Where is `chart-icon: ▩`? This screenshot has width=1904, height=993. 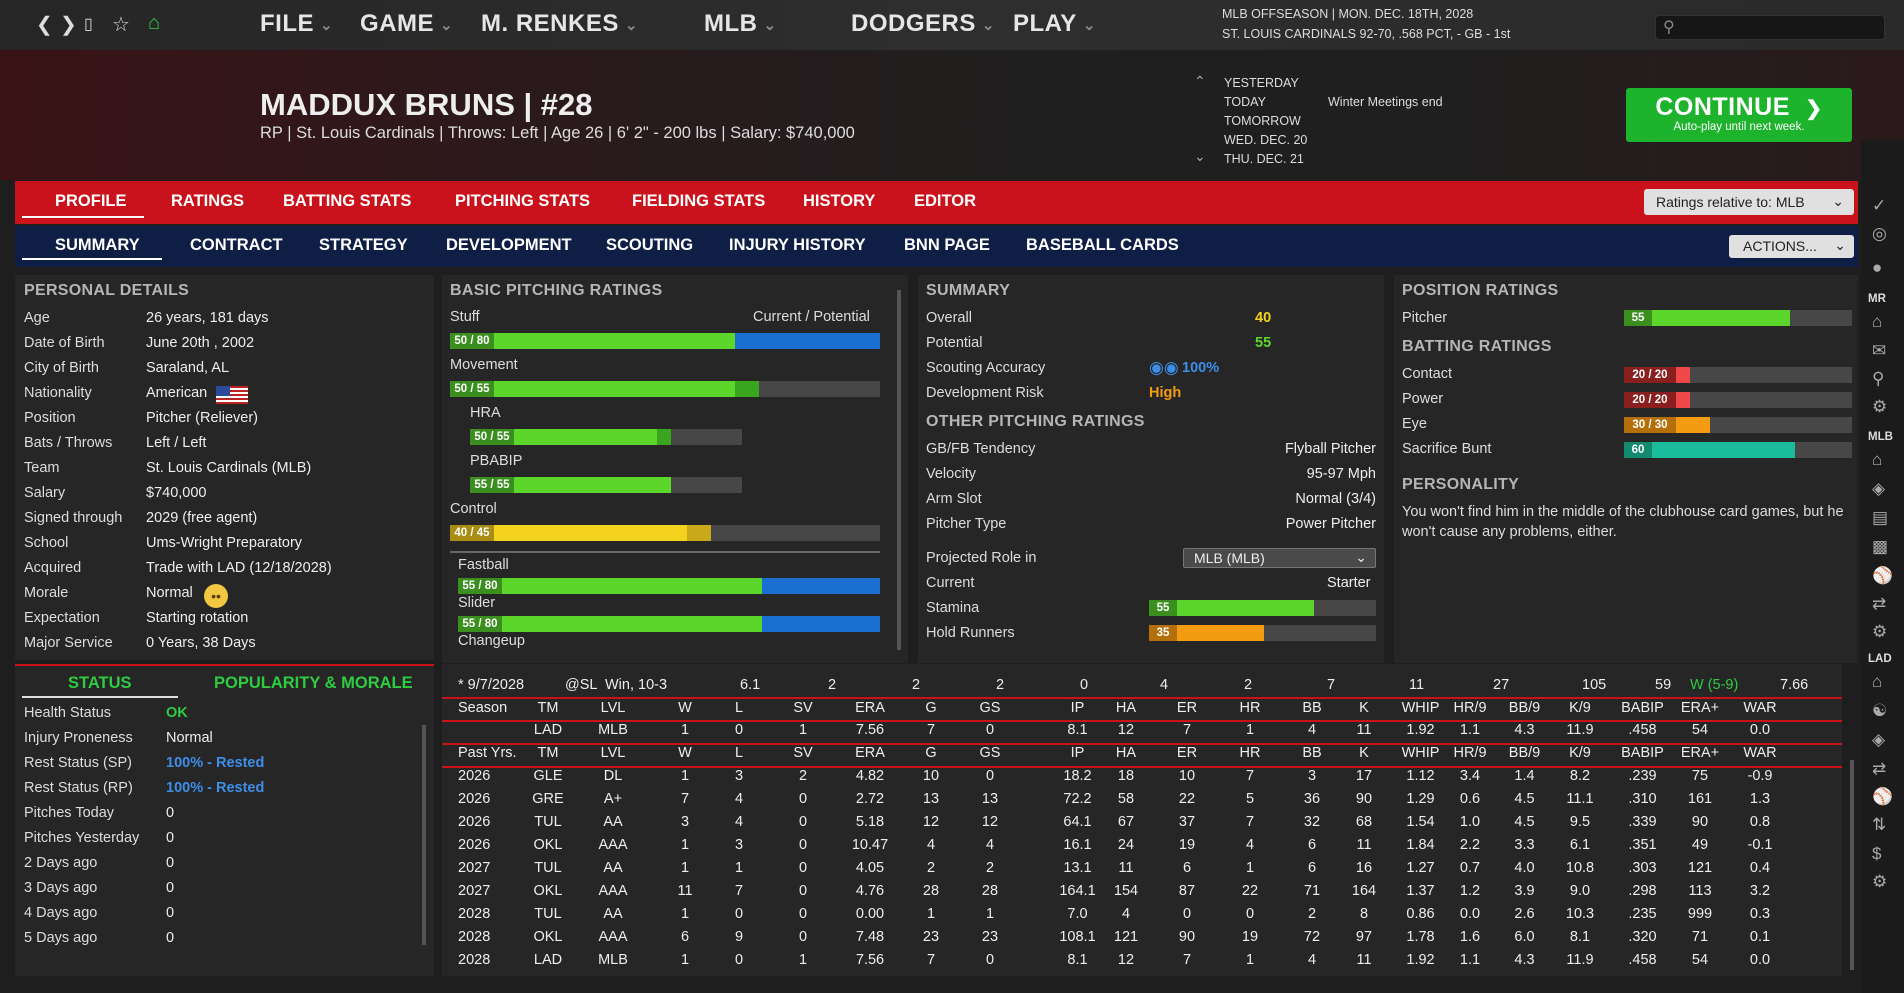
chart-icon: ▩ is located at coordinates (1880, 546).